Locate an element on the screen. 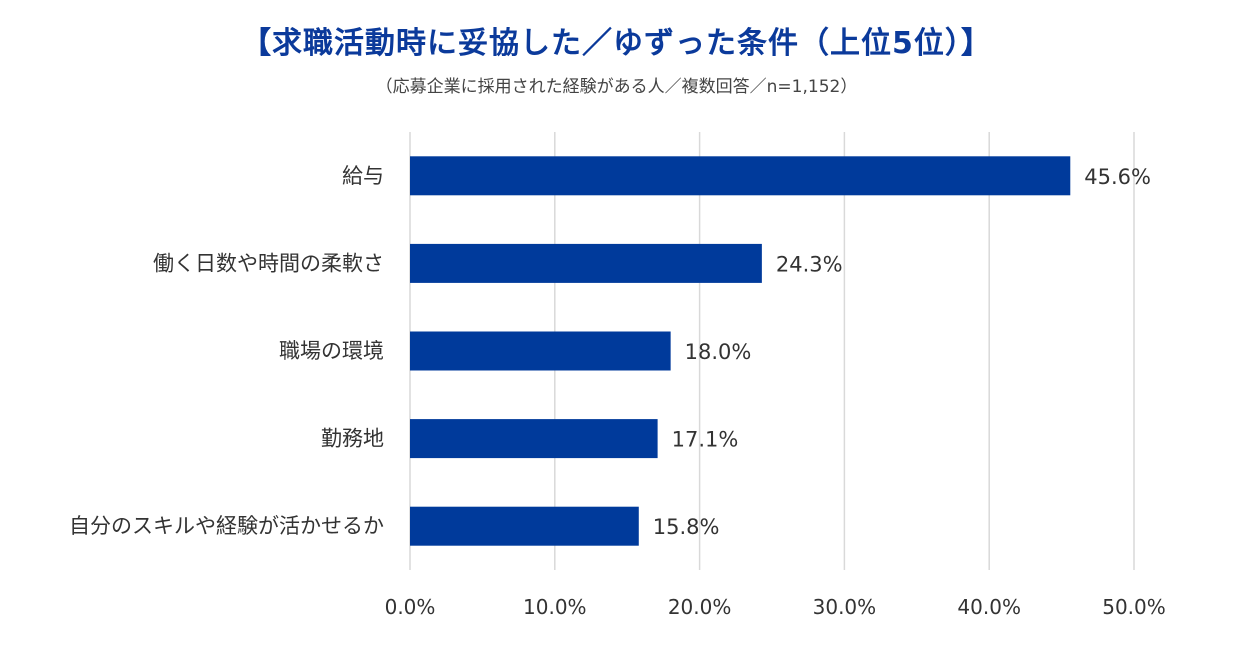 The width and height of the screenshot is (1233, 649). category-label: 給与 is located at coordinates (363, 176).